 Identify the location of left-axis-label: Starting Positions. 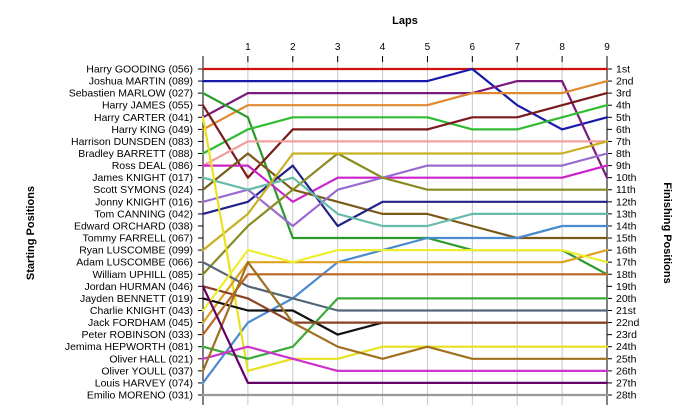
(31, 233).